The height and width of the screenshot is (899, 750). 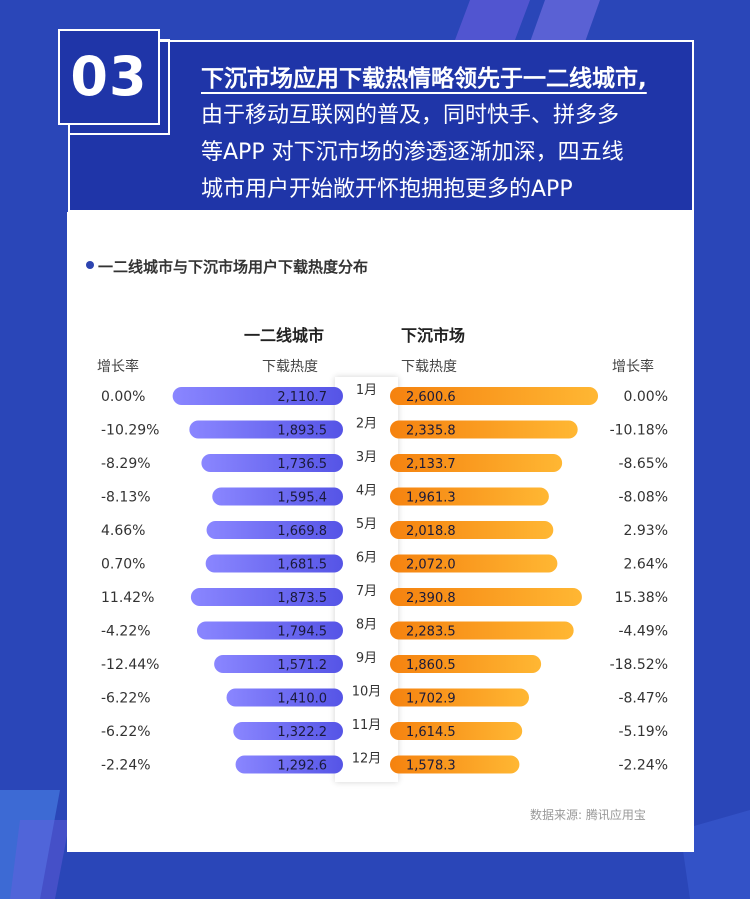 What do you see at coordinates (646, 397) in the screenshot?
I see `right-growth-value: 0.00%` at bounding box center [646, 397].